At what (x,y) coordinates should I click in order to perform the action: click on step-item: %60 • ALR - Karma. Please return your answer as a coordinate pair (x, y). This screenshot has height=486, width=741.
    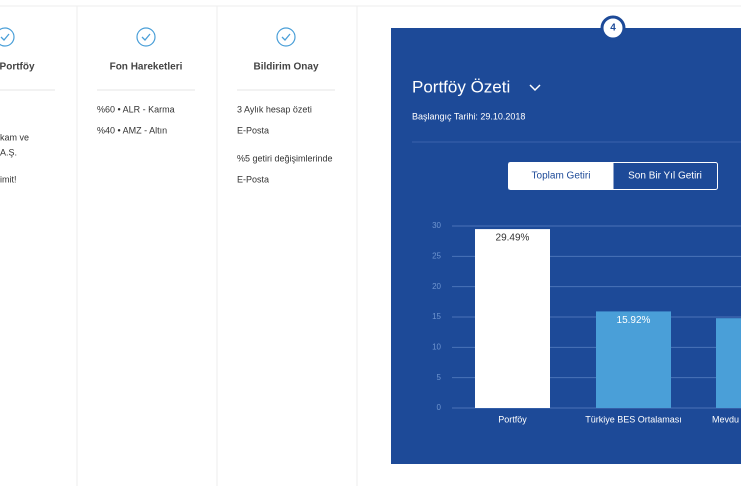
    Looking at the image, I should click on (136, 109).